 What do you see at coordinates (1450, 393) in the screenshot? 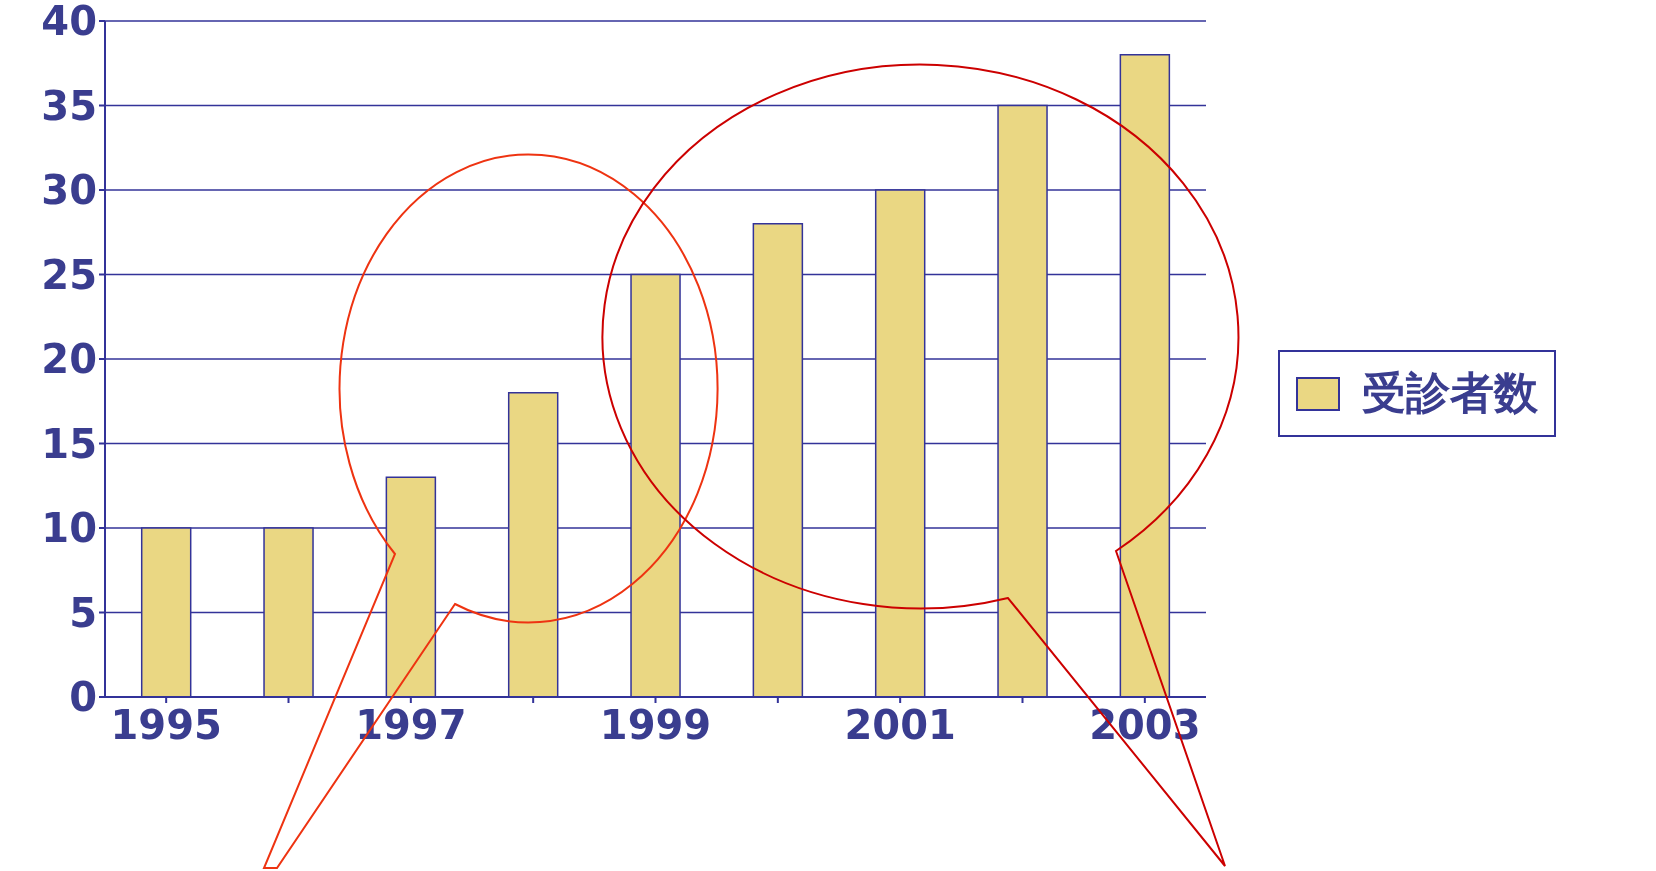
I see `legend-label: 受診者数` at bounding box center [1450, 393].